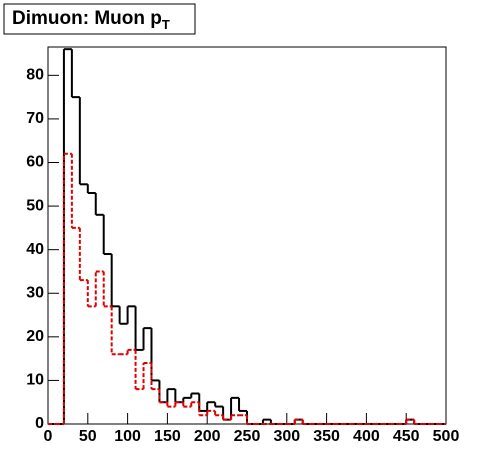 The image size is (496, 472). Describe the element at coordinates (35, 380) in the screenshot. I see `y-tick-label: 10` at that location.